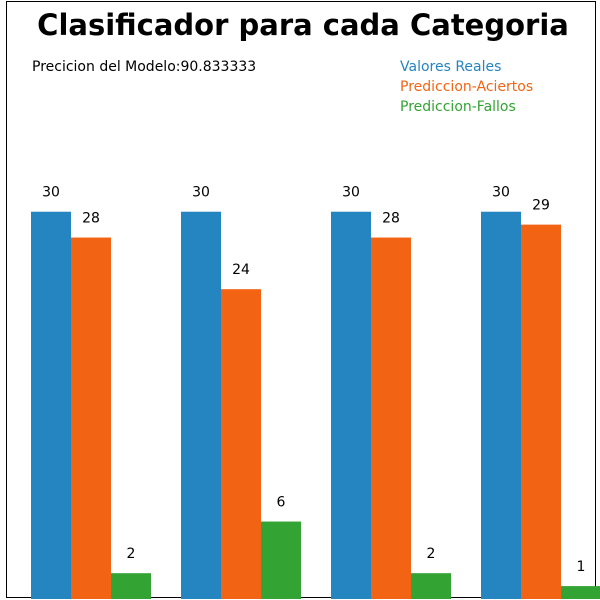 This screenshot has width=600, height=600. What do you see at coordinates (281, 560) in the screenshot?
I see `bar-s3-c2` at bounding box center [281, 560].